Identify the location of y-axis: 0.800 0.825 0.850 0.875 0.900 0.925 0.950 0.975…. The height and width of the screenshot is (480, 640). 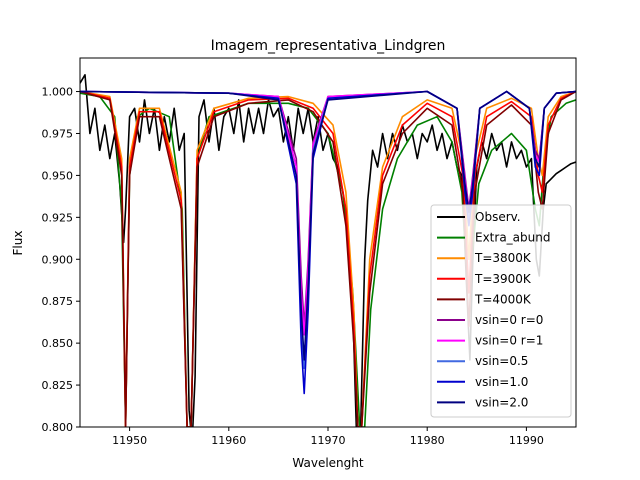
(61, 260).